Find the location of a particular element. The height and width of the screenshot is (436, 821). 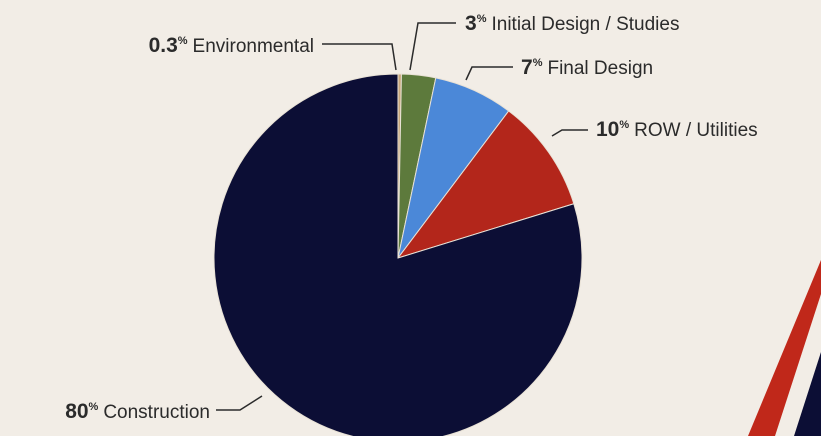

data-label-environmental: 0.3% Environmental is located at coordinates (231, 45).